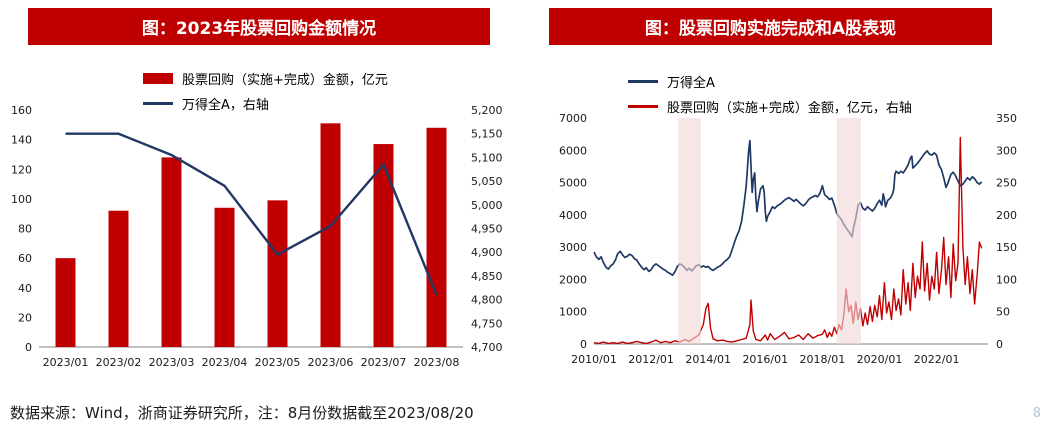 This screenshot has height=432, width=1055. I want to click on x-tick: 2018/01, so click(823, 359).